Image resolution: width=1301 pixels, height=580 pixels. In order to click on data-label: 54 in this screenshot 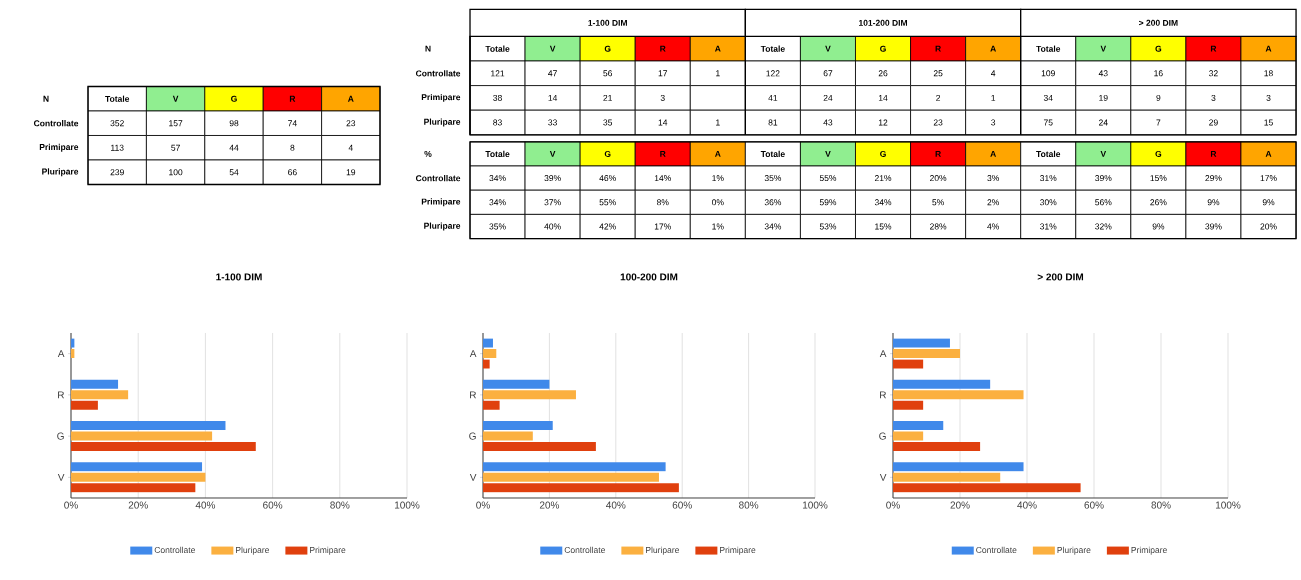, I will do `click(234, 172)`.